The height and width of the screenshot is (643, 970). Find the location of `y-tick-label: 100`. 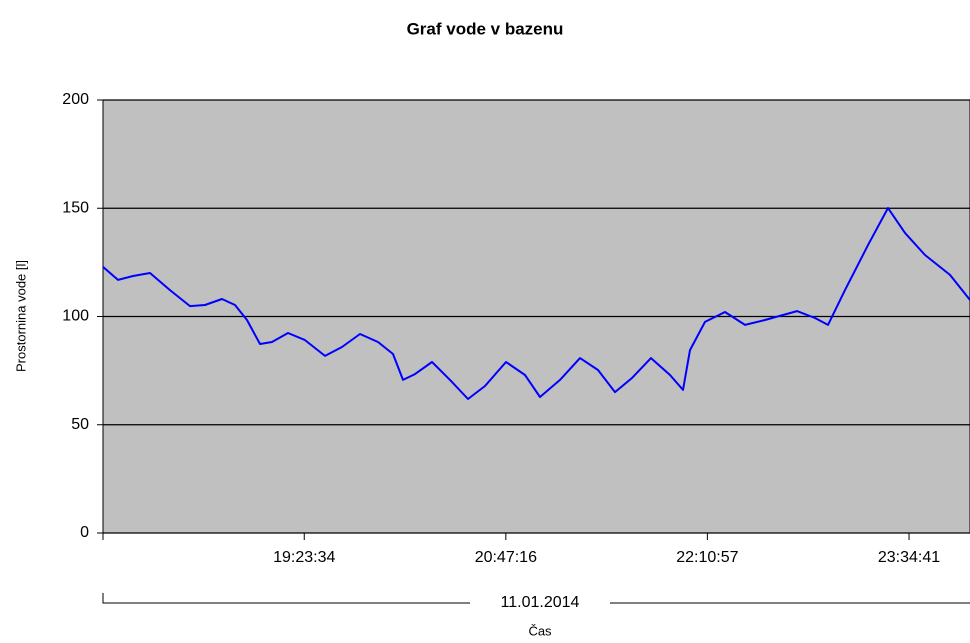

y-tick-label: 100 is located at coordinates (75, 316).